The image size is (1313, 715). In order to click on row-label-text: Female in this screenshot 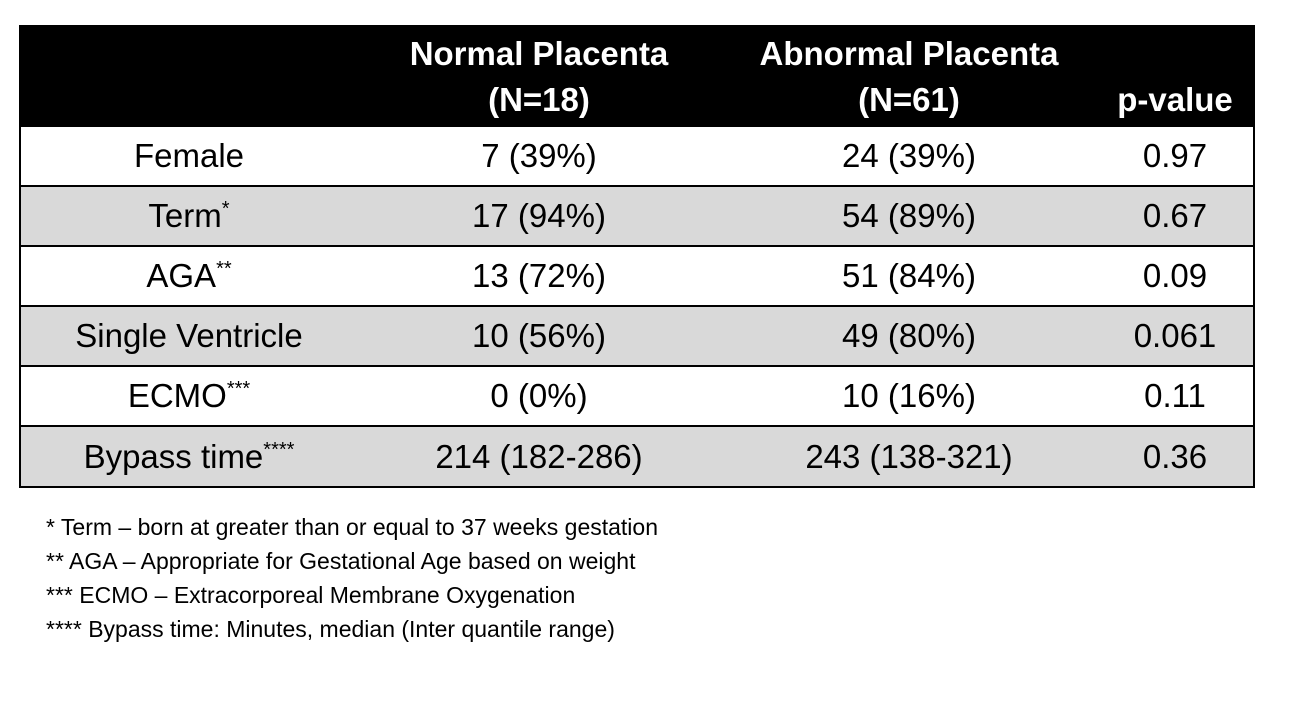, I will do `click(189, 155)`.